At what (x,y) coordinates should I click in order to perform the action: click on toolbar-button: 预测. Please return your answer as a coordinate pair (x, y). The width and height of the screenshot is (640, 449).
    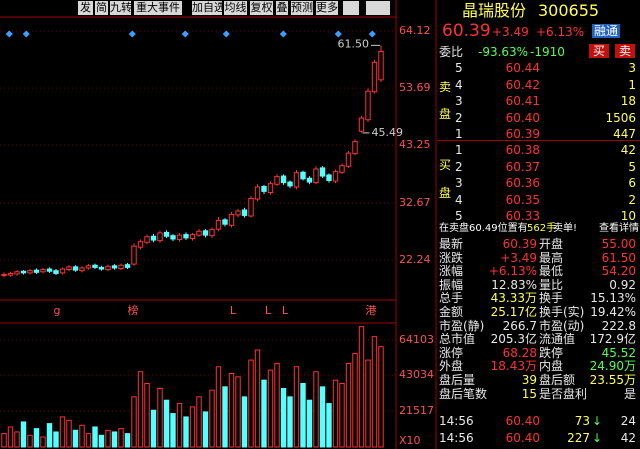
    Looking at the image, I should click on (302, 8).